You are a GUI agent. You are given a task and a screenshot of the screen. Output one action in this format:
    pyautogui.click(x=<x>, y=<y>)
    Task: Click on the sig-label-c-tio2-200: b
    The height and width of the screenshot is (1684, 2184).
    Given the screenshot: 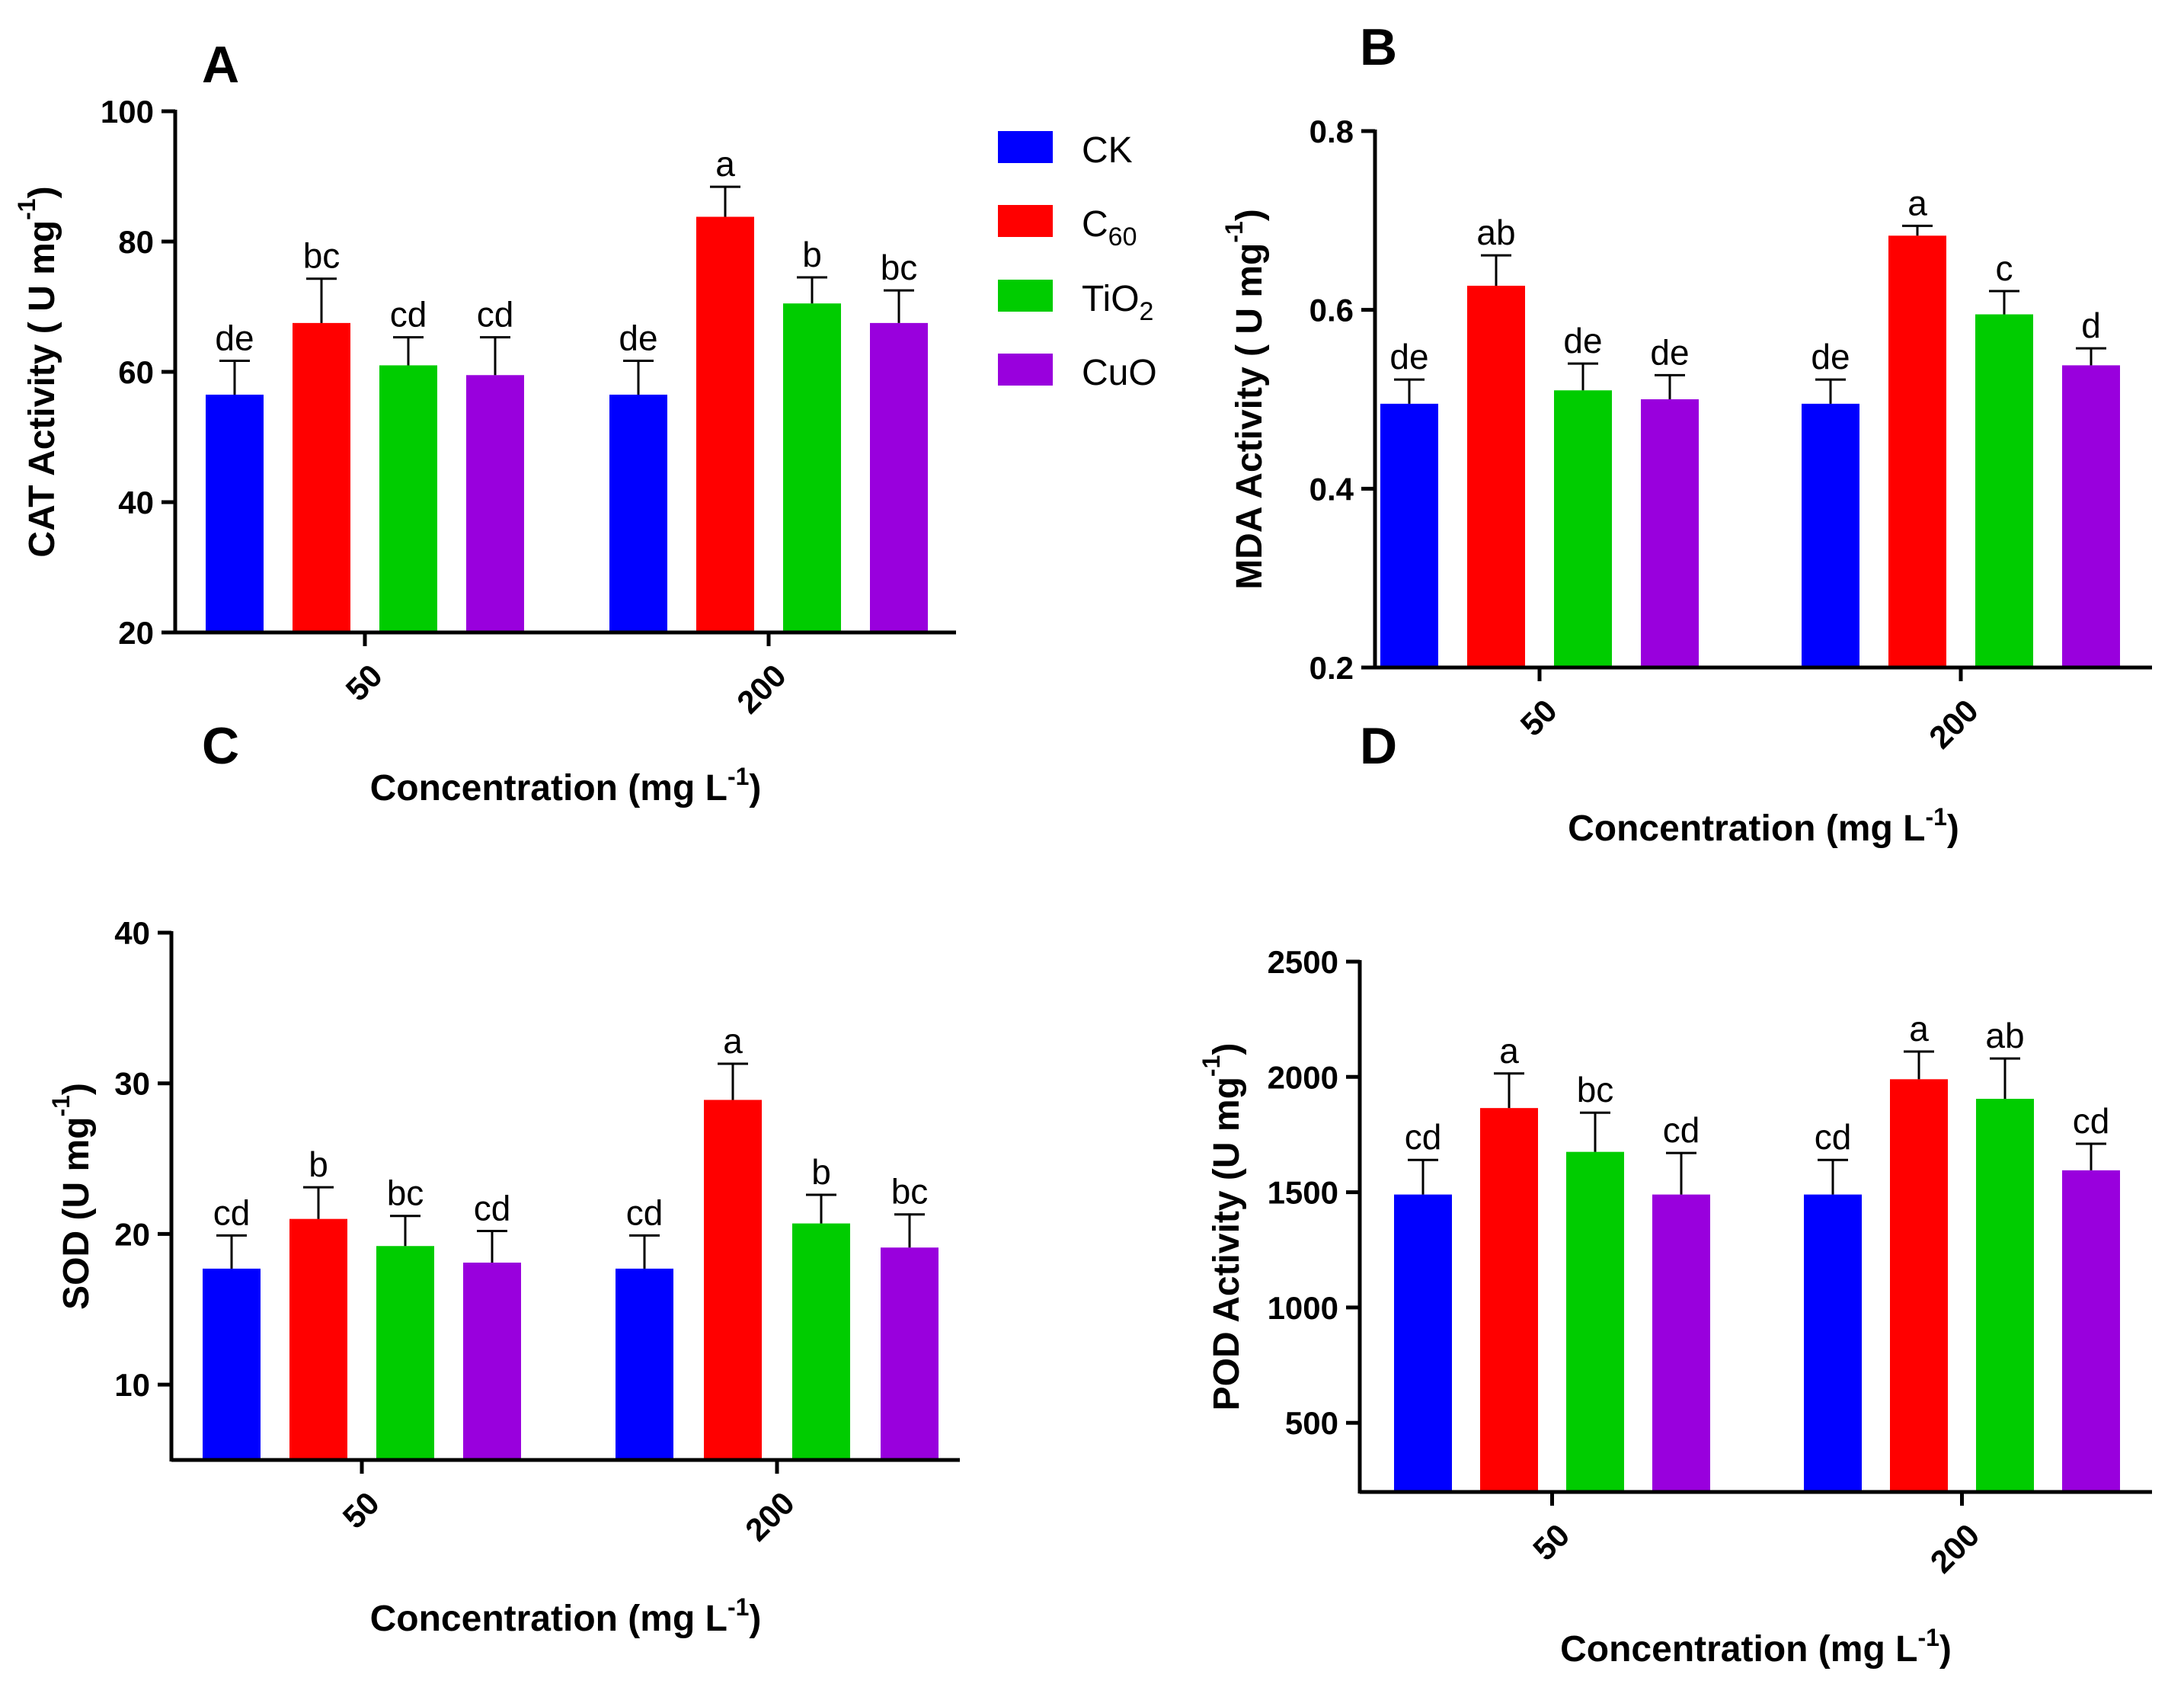 What is the action you would take?
    pyautogui.click(x=821, y=1172)
    